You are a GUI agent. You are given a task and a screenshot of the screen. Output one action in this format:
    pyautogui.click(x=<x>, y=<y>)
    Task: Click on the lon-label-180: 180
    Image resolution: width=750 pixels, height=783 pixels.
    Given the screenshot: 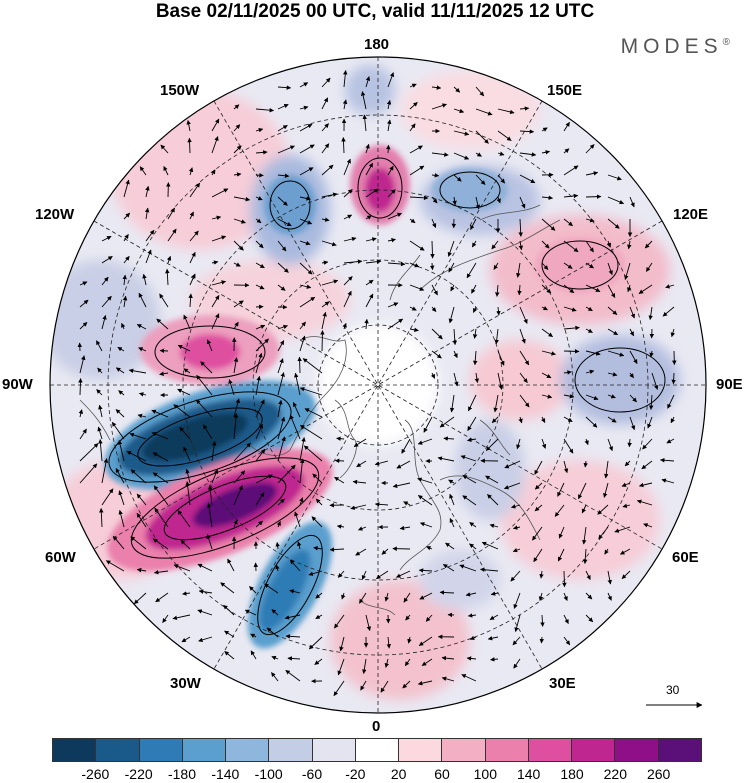 What is the action you would take?
    pyautogui.click(x=377, y=44)
    